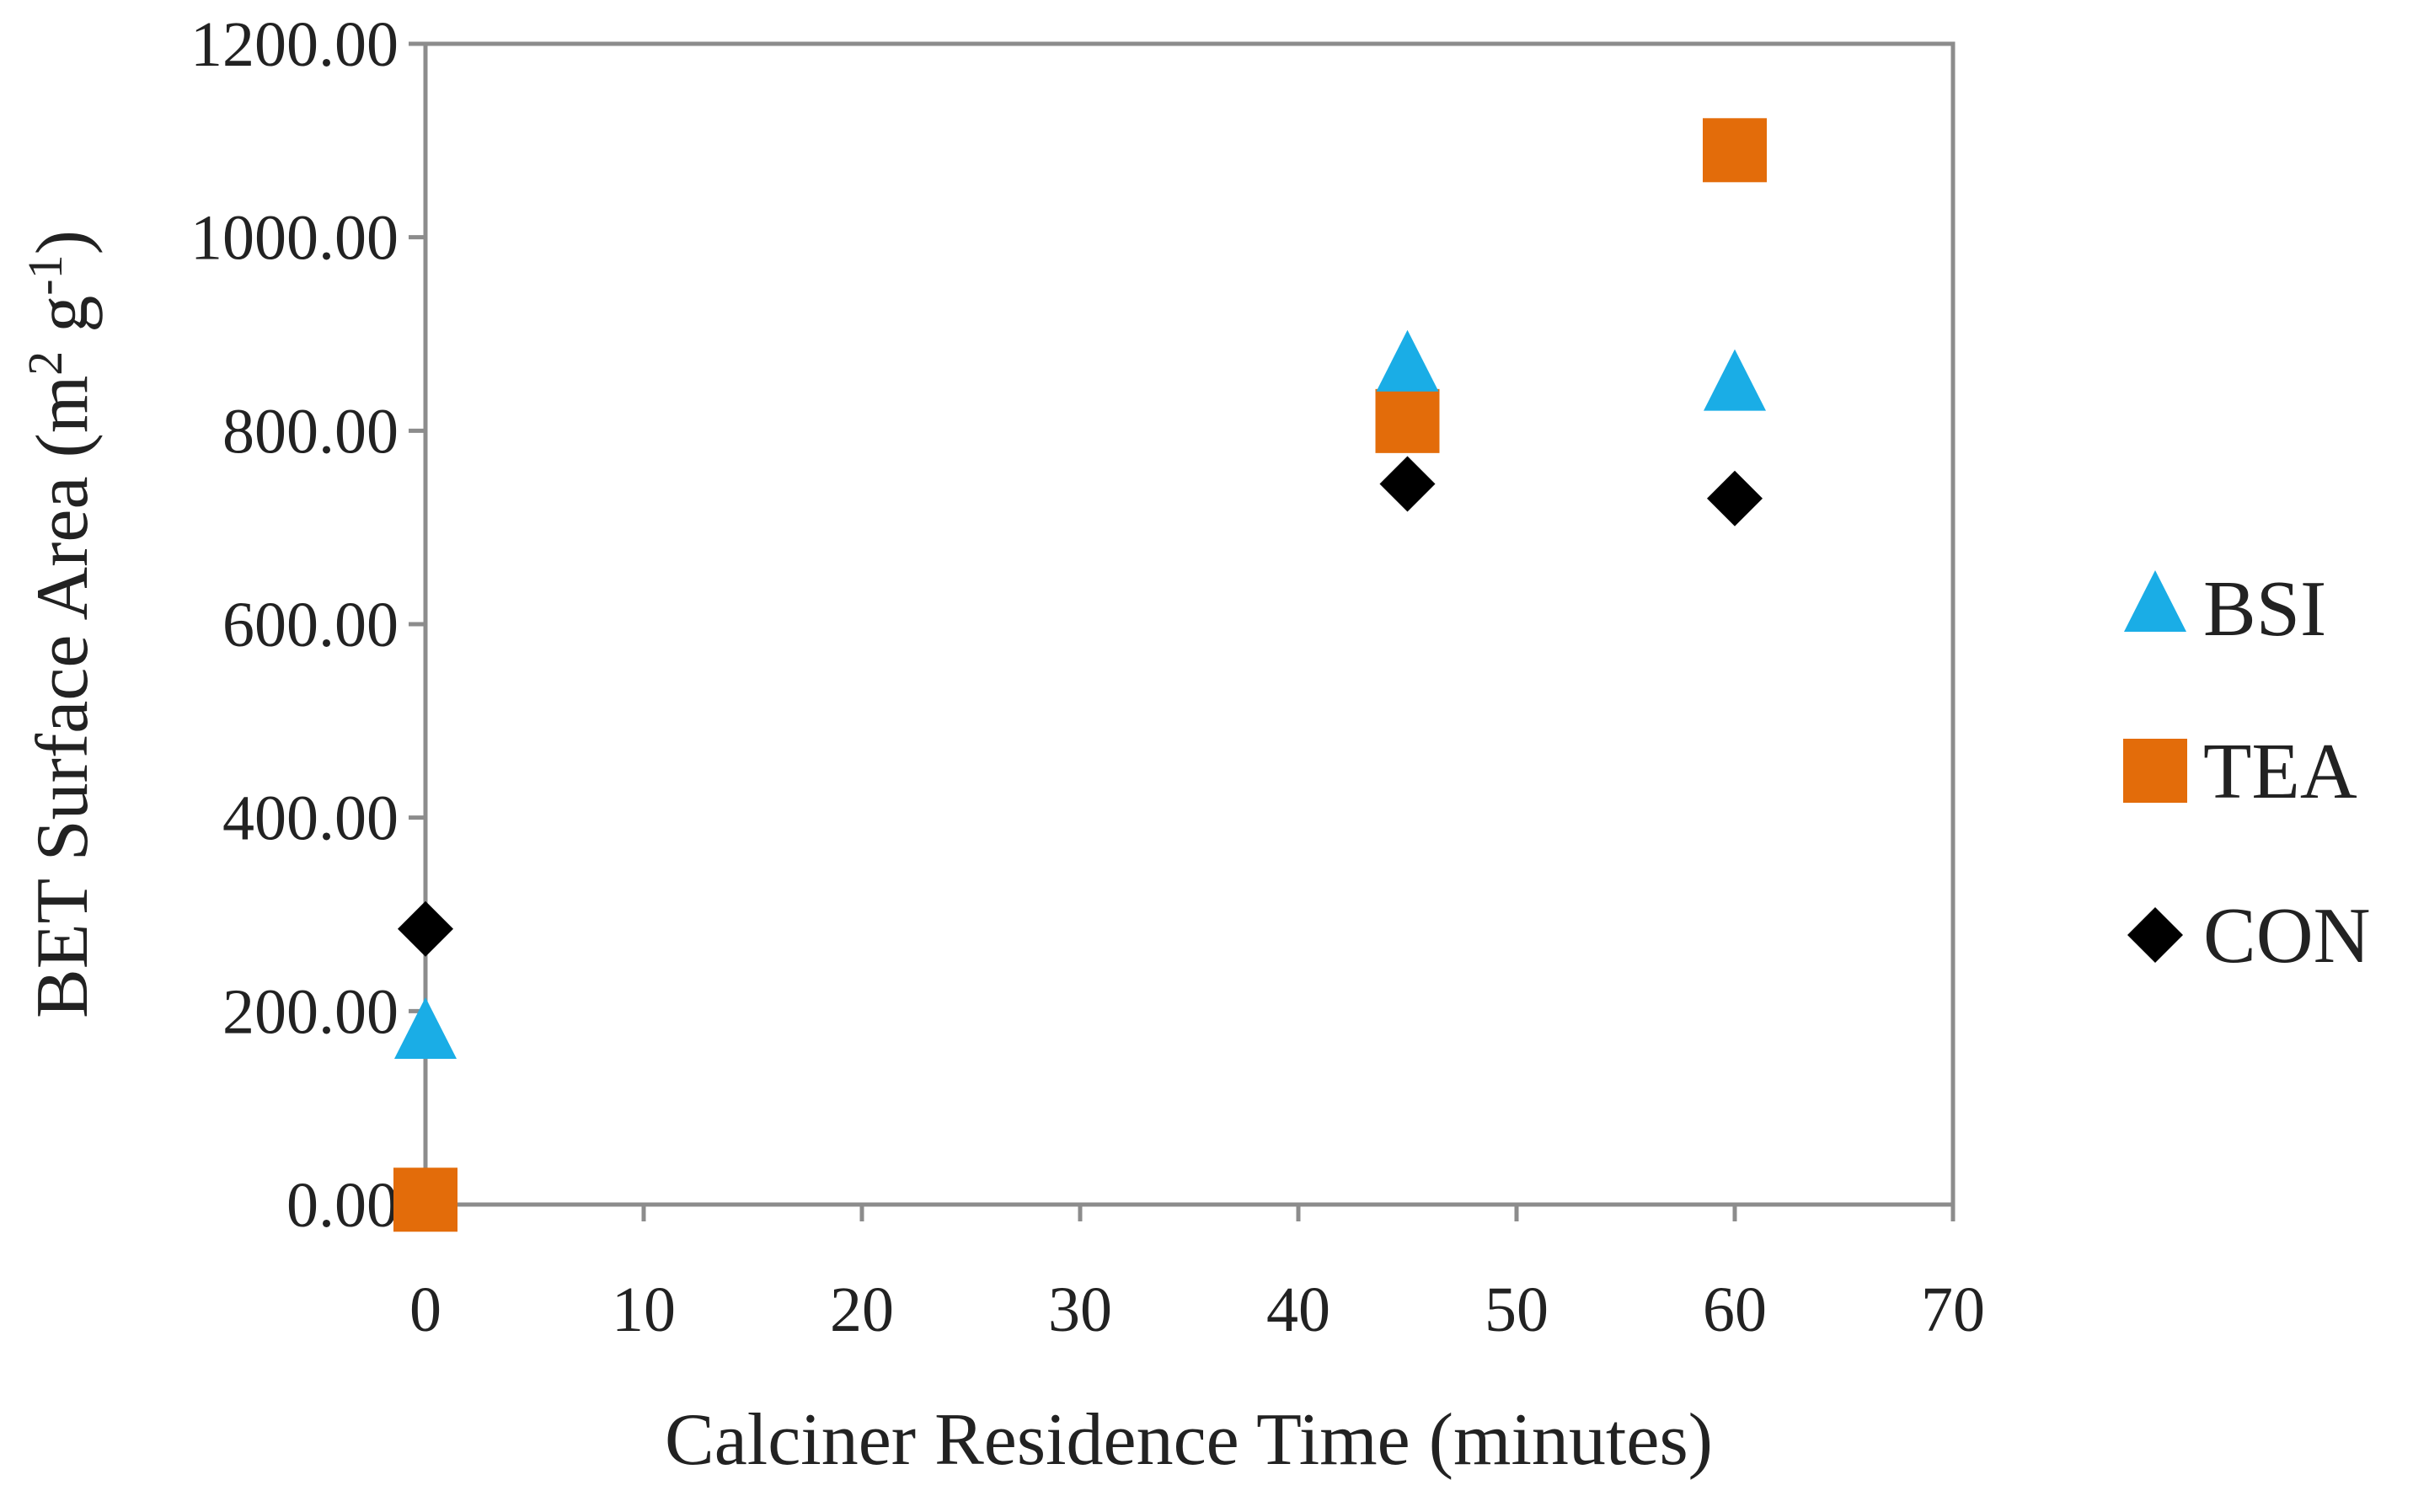 The height and width of the screenshot is (1512, 2413). Describe the element at coordinates (45, 363) in the screenshot. I see `y-axis-title-sup1: 2` at that location.